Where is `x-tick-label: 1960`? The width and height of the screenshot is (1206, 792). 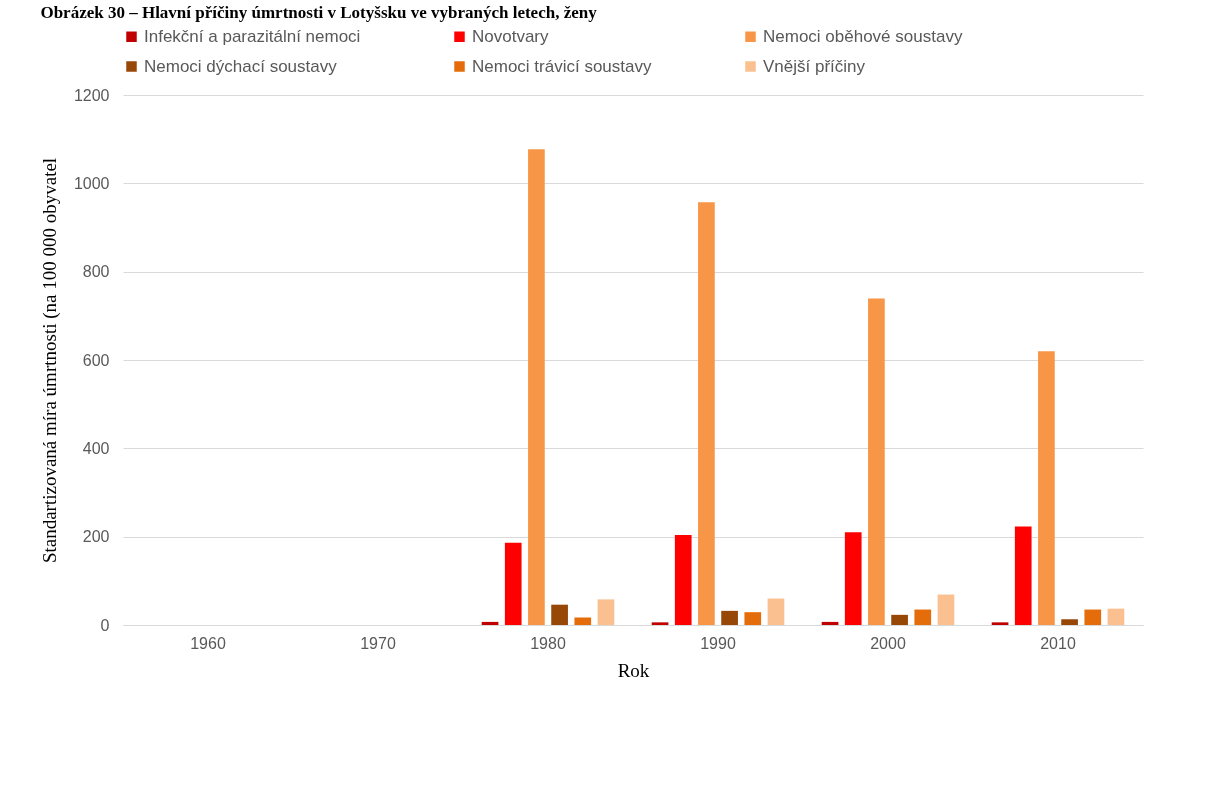 x-tick-label: 1960 is located at coordinates (208, 643).